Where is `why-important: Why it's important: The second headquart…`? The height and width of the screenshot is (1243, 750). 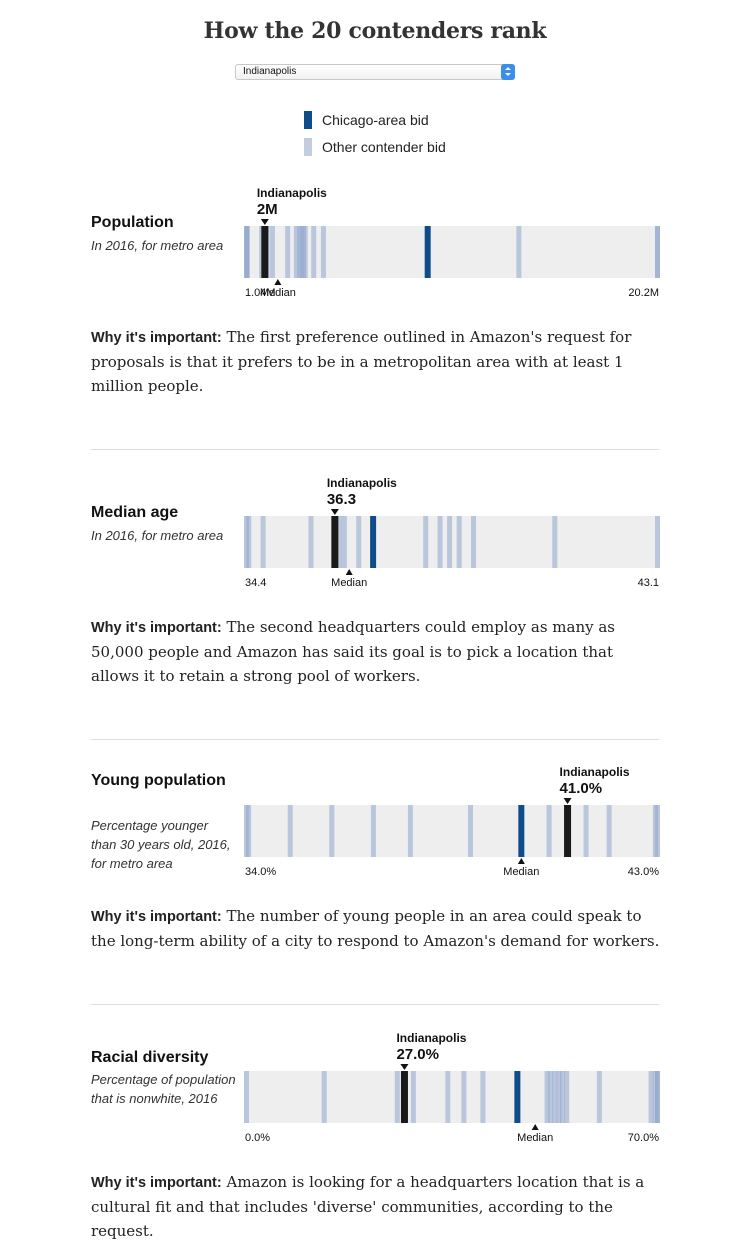
why-important: Why it's important: The second headquart… is located at coordinates (376, 651).